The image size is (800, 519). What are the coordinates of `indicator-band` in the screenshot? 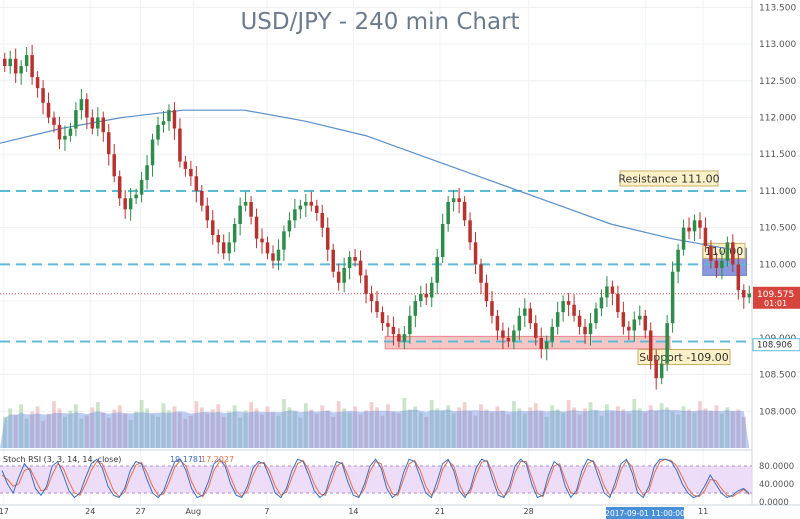 It's located at (376, 479).